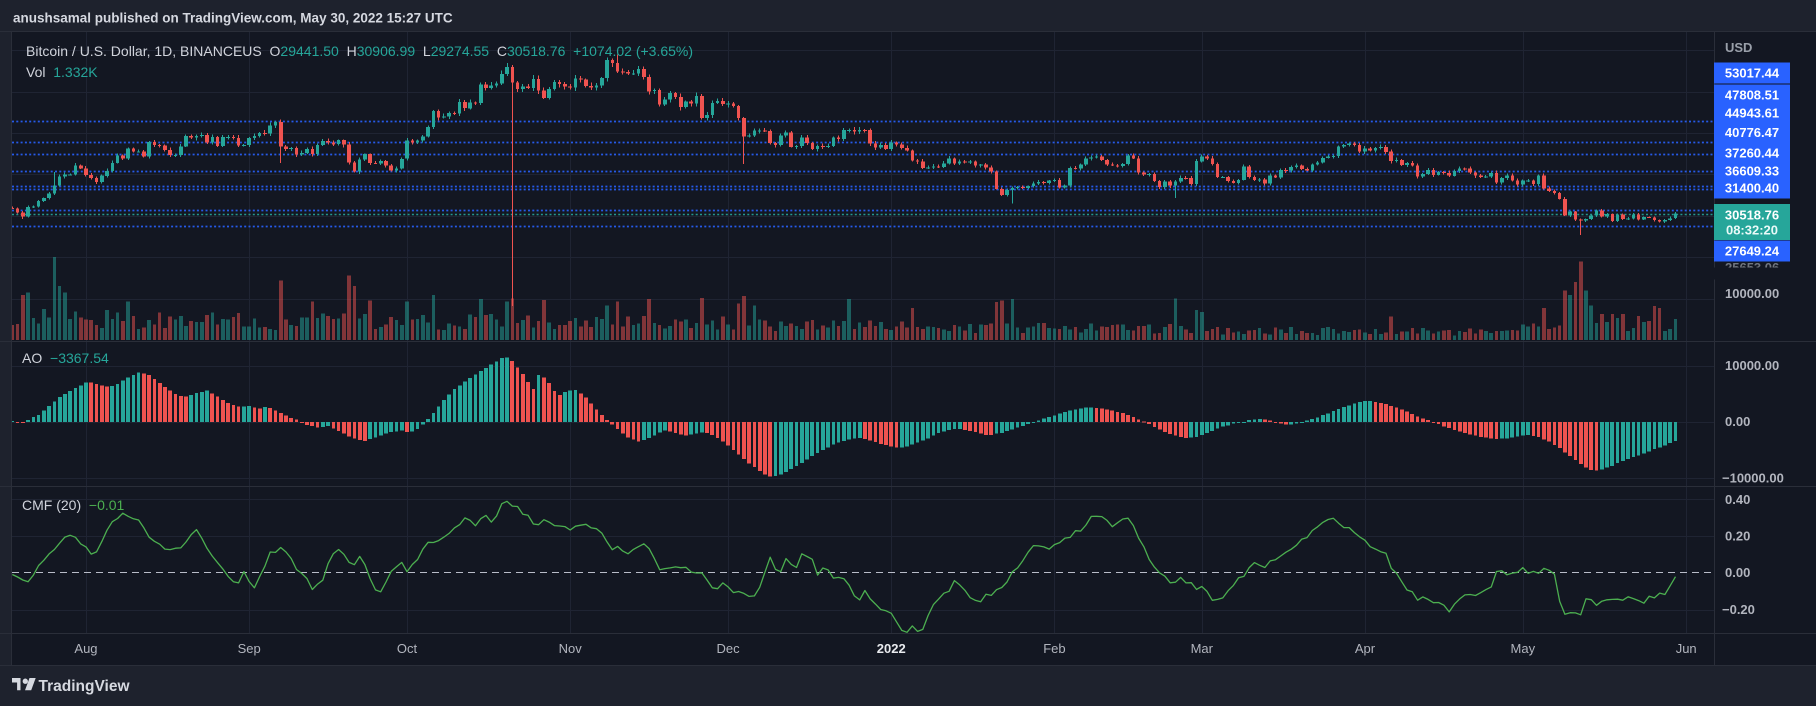 The width and height of the screenshot is (1816, 706). Describe the element at coordinates (1753, 478) in the screenshot. I see `svg-text: −10000.00` at that location.